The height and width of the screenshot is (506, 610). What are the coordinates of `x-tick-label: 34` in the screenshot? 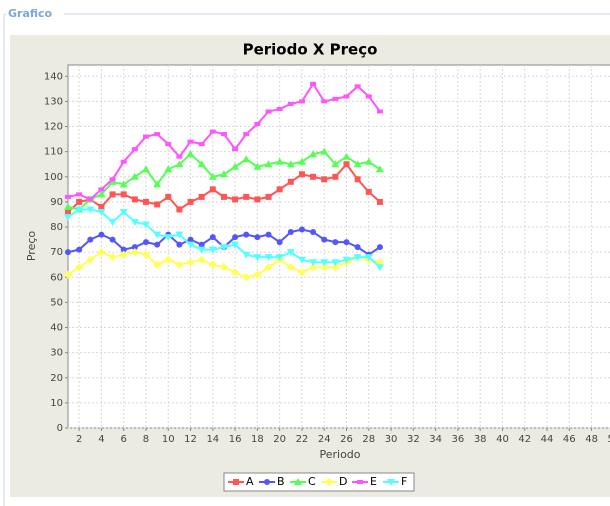 It's located at (435, 439).